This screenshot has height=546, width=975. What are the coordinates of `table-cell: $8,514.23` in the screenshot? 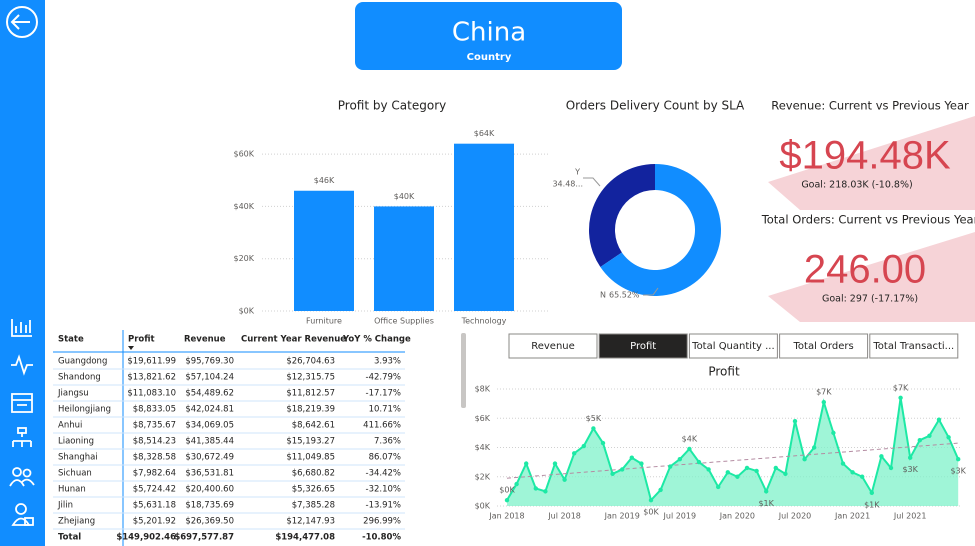 It's located at (154, 442).